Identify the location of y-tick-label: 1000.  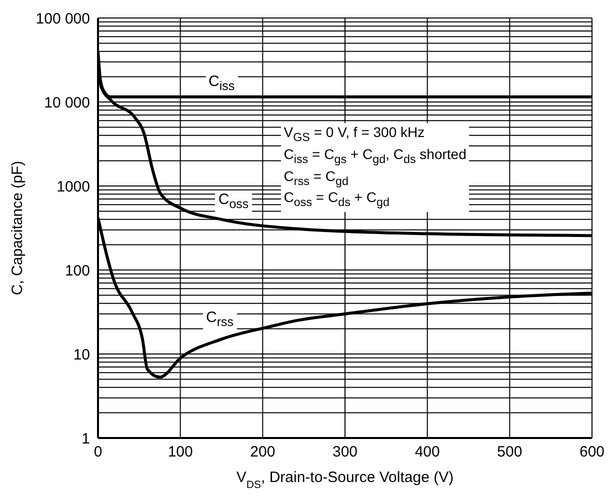
(73, 187).